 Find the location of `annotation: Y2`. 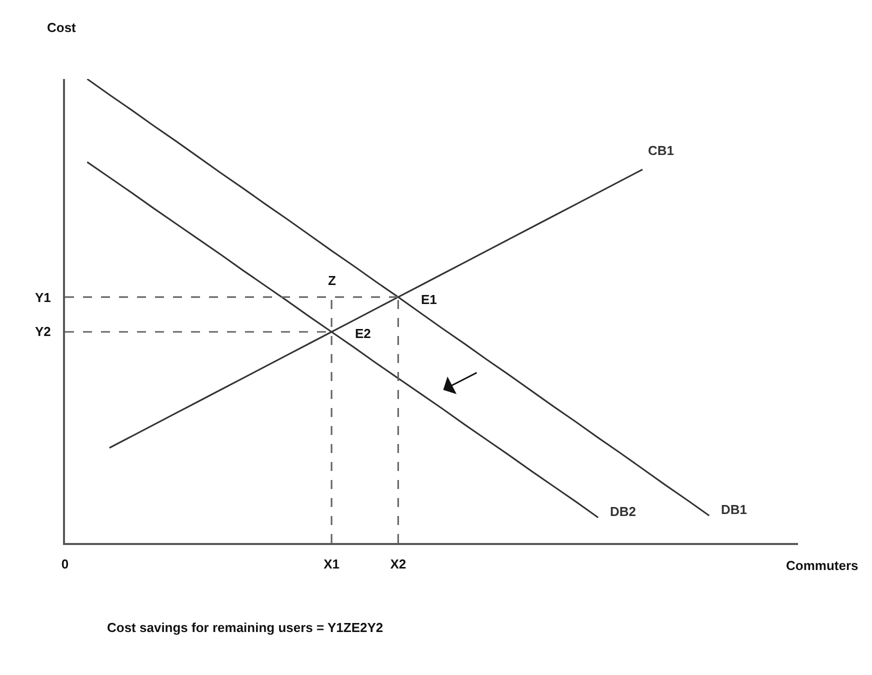

annotation: Y2 is located at coordinates (43, 331).